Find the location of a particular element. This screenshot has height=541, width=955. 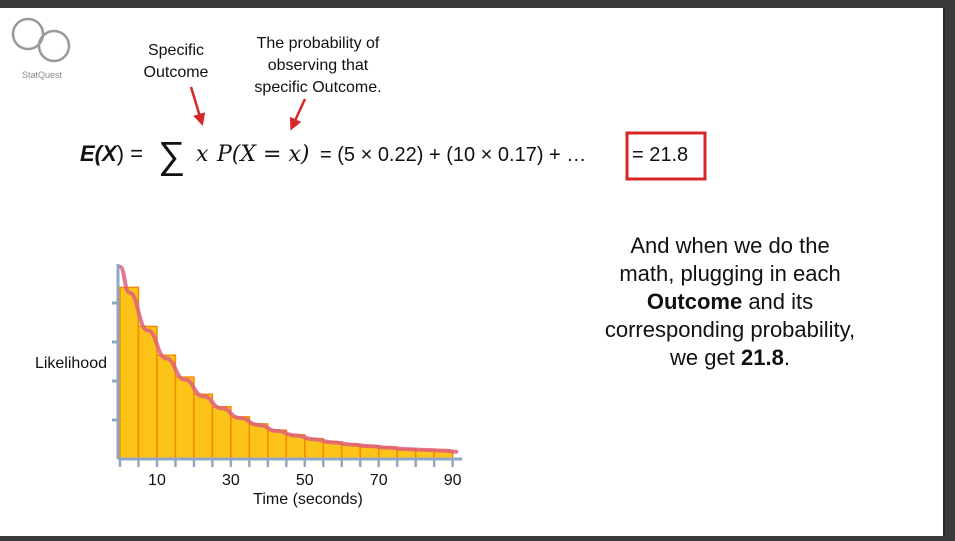

x-tick-label: 50 is located at coordinates (305, 480).